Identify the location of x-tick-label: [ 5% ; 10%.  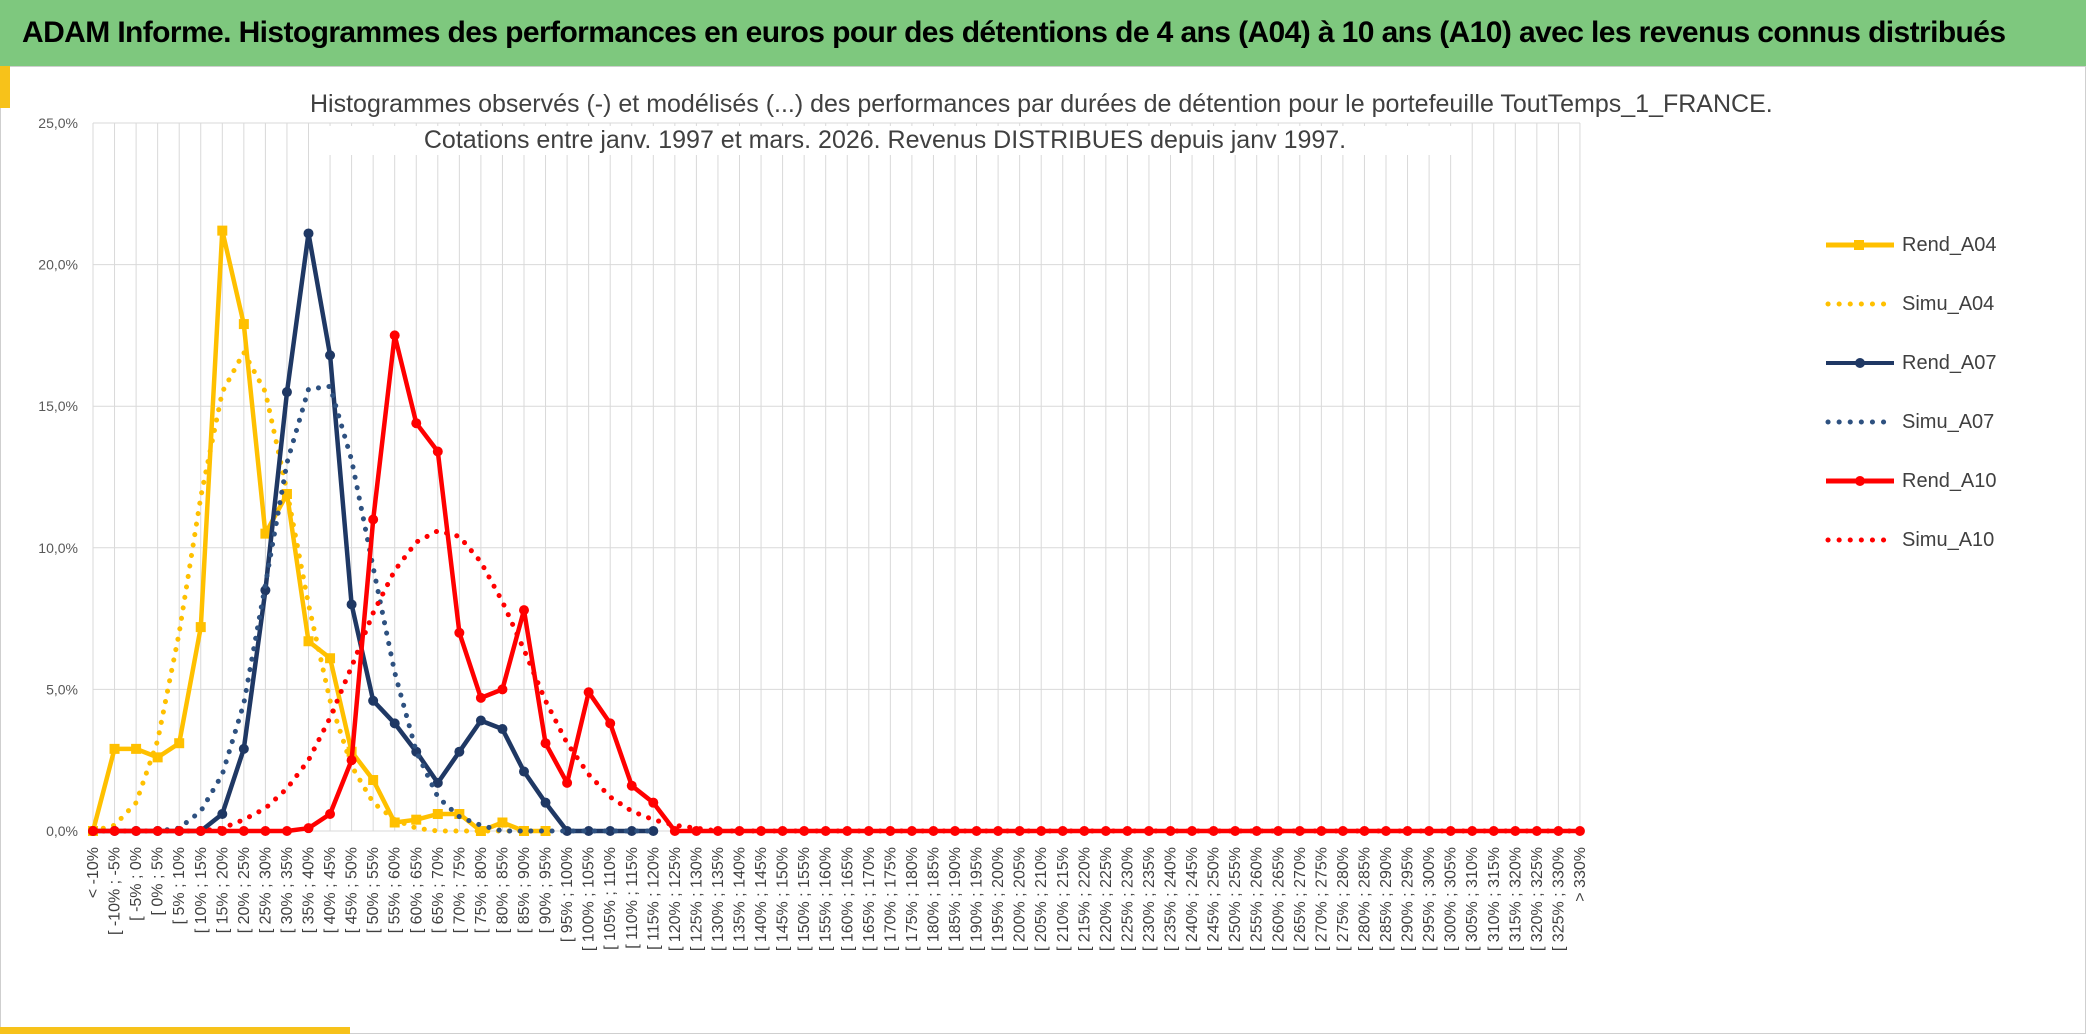
(179, 885).